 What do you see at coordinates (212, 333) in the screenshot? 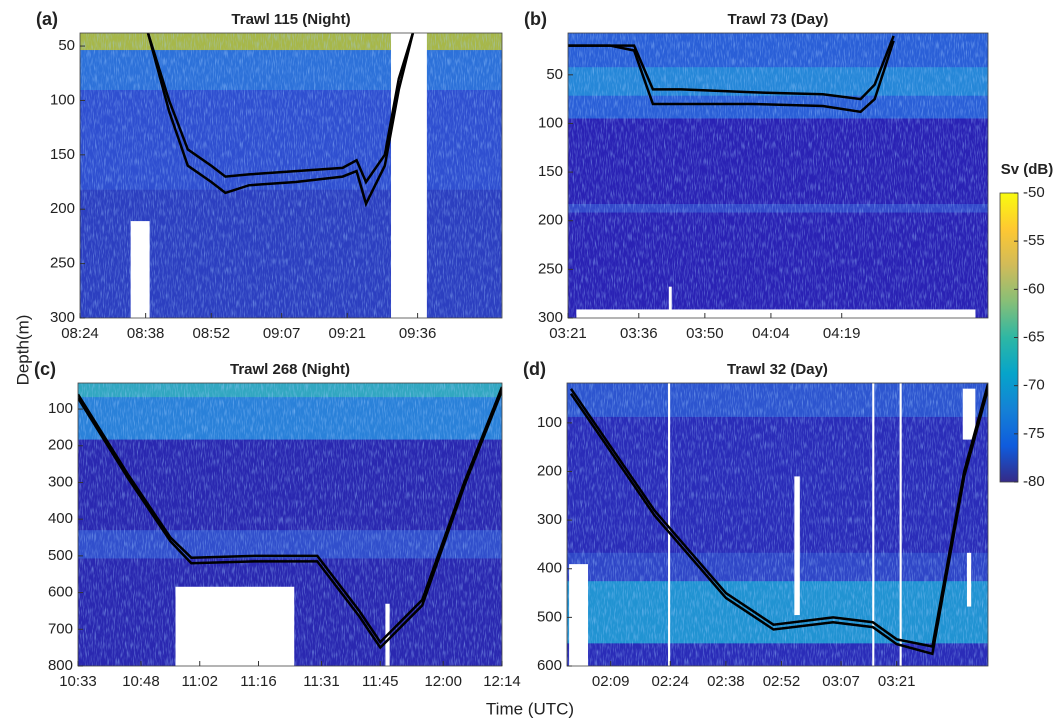
I see `x-tick-label: 08:52` at bounding box center [212, 333].